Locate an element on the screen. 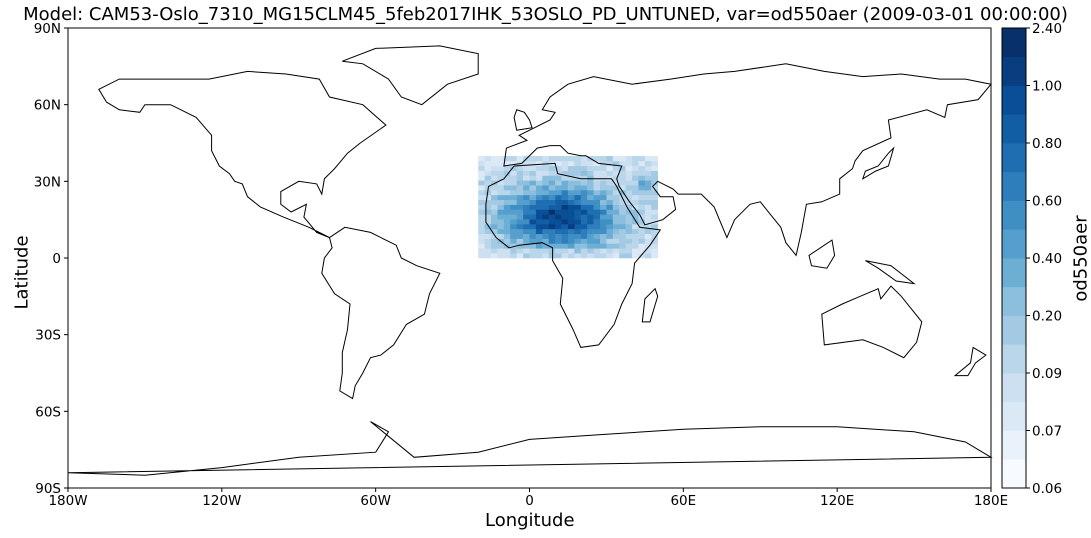  y-tick-label: 30N is located at coordinates (47, 182).